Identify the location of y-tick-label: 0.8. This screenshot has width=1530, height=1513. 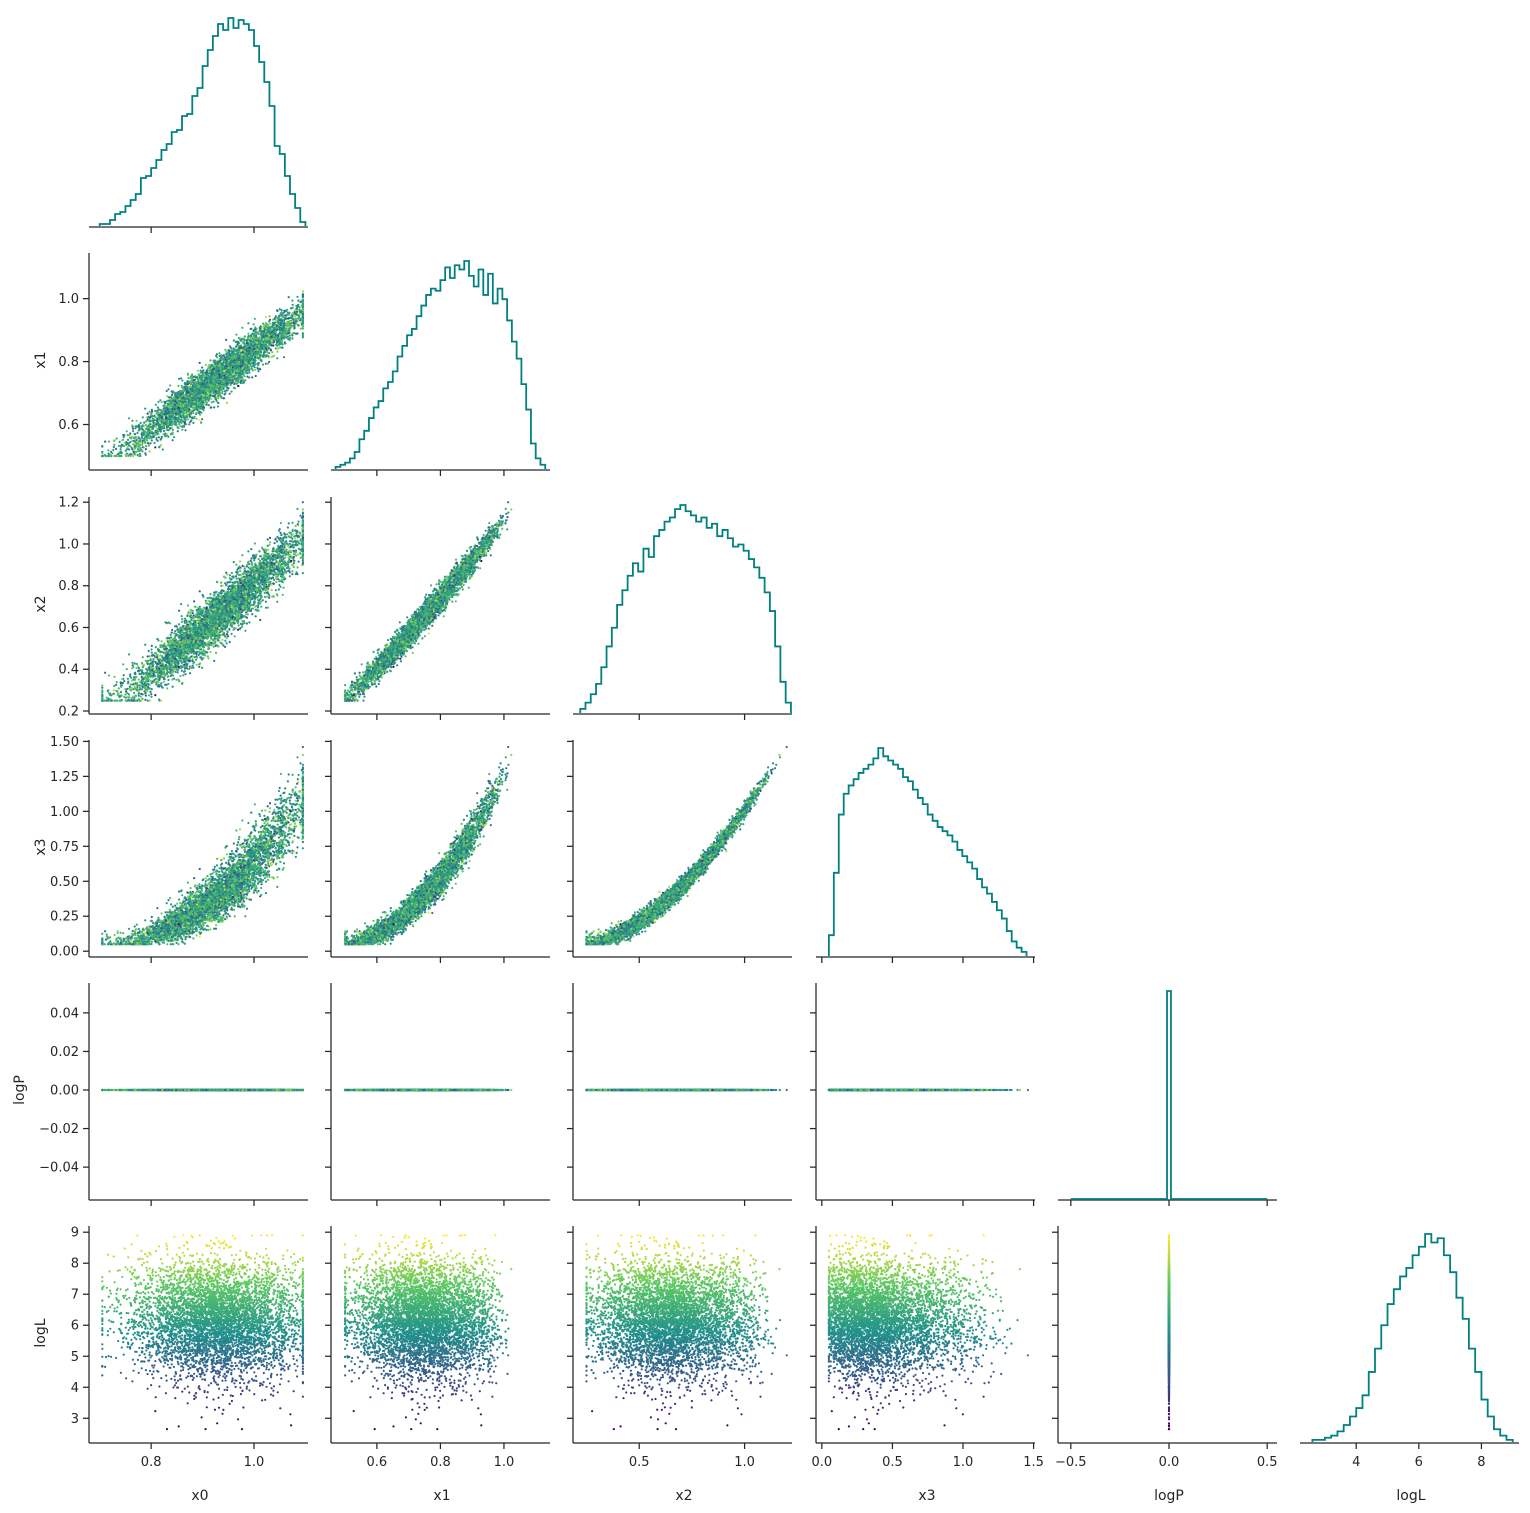
(68, 362).